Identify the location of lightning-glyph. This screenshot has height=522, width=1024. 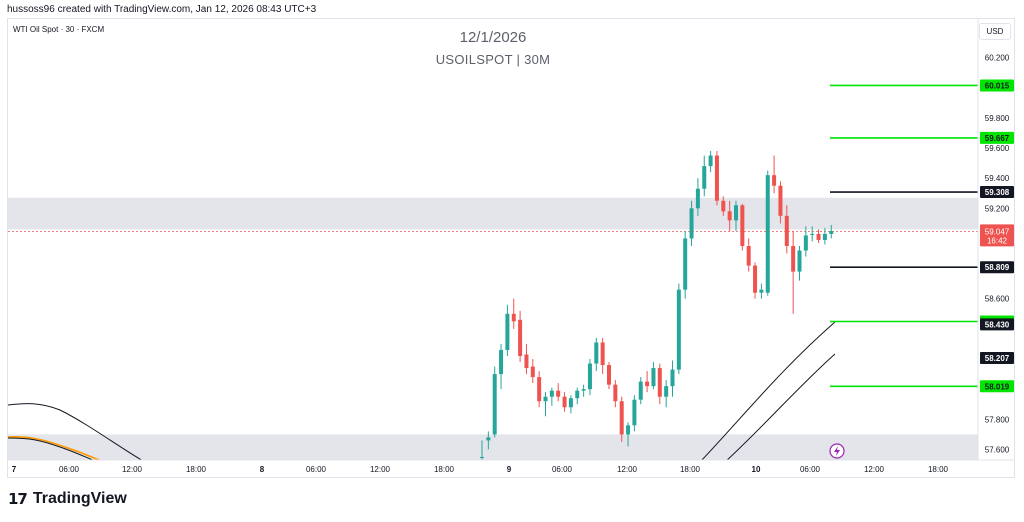
(837, 451).